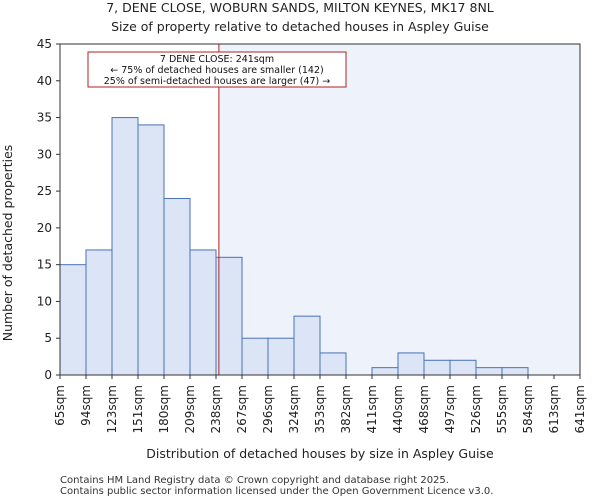 Image resolution: width=600 pixels, height=500 pixels. What do you see at coordinates (44, 118) in the screenshot?
I see `y-tick-label-35: 35` at bounding box center [44, 118].